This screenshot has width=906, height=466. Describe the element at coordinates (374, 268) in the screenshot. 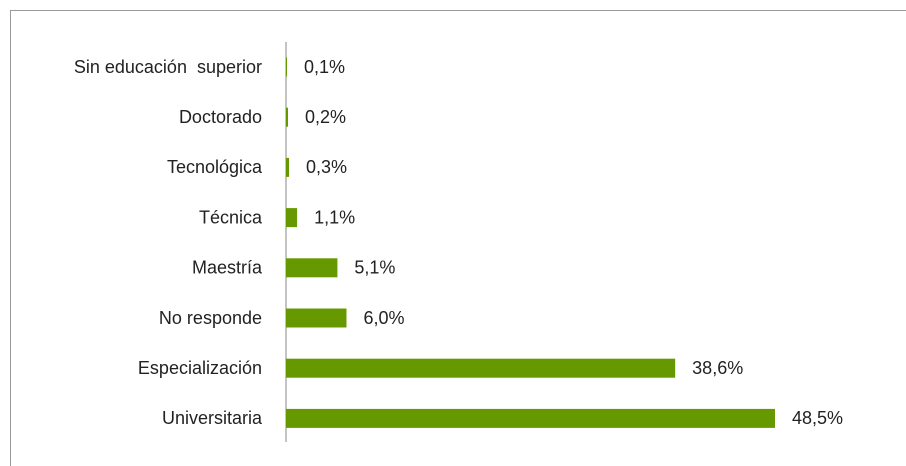

I see `value-label: 5,1%` at that location.